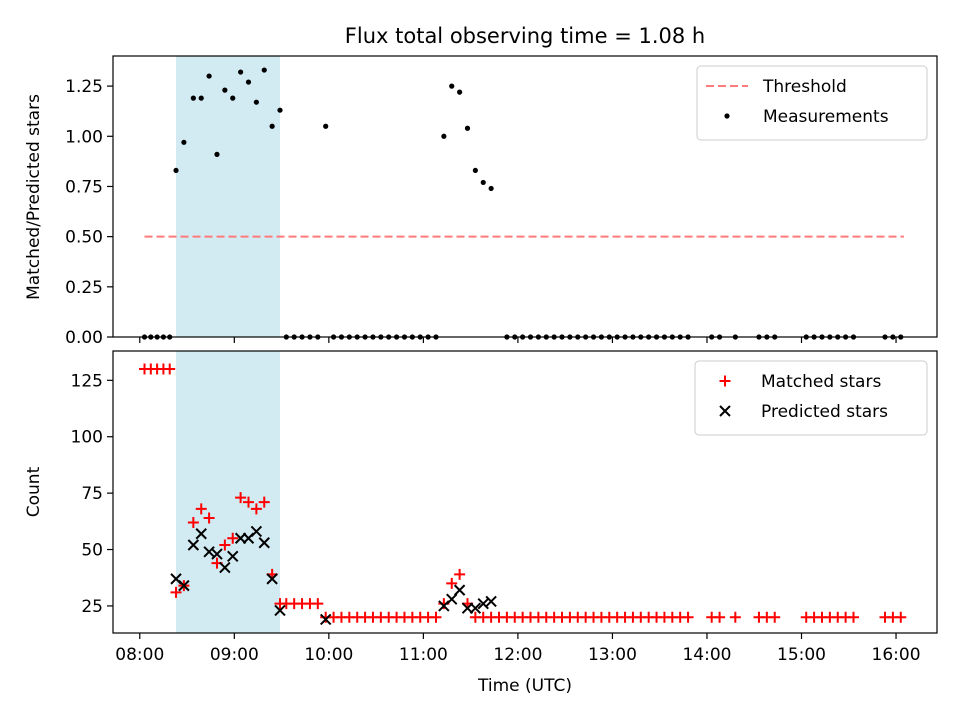 The image size is (960, 724). I want to click on x-tick-label: 12:00, so click(517, 655).